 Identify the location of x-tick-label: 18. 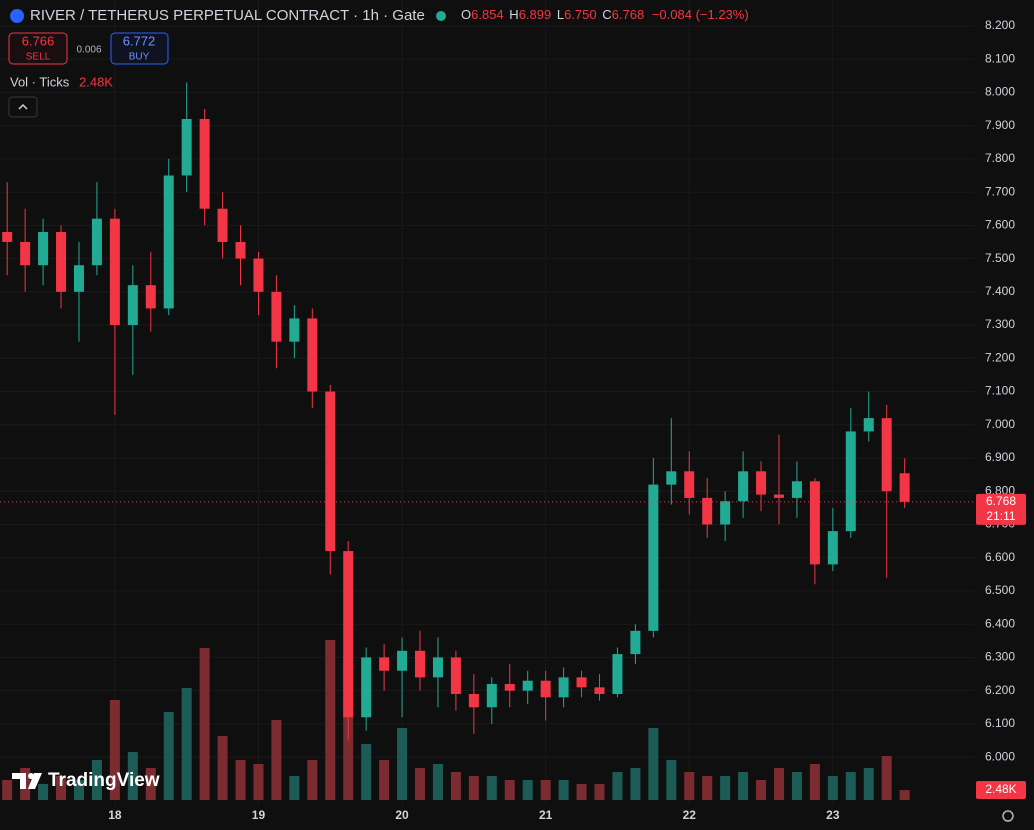
(115, 815).